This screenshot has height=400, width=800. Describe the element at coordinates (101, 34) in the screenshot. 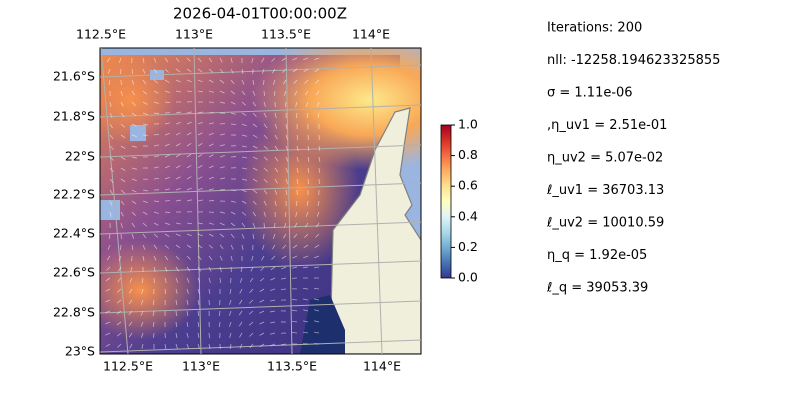

I see `lon-label-top: 112.5°E` at that location.